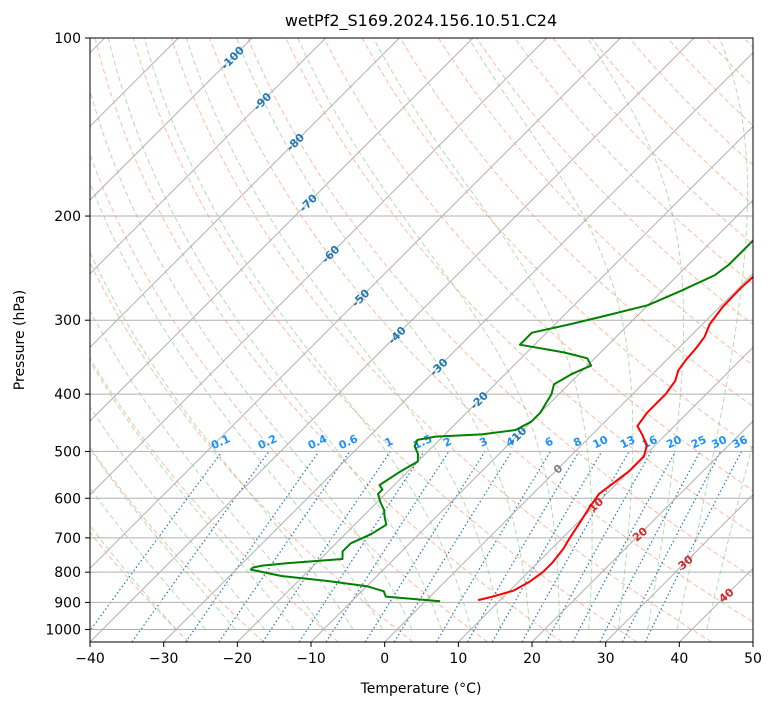 This screenshot has width=775, height=708. Describe the element at coordinates (753, 659) in the screenshot. I see `x-tick-label: 50` at that location.